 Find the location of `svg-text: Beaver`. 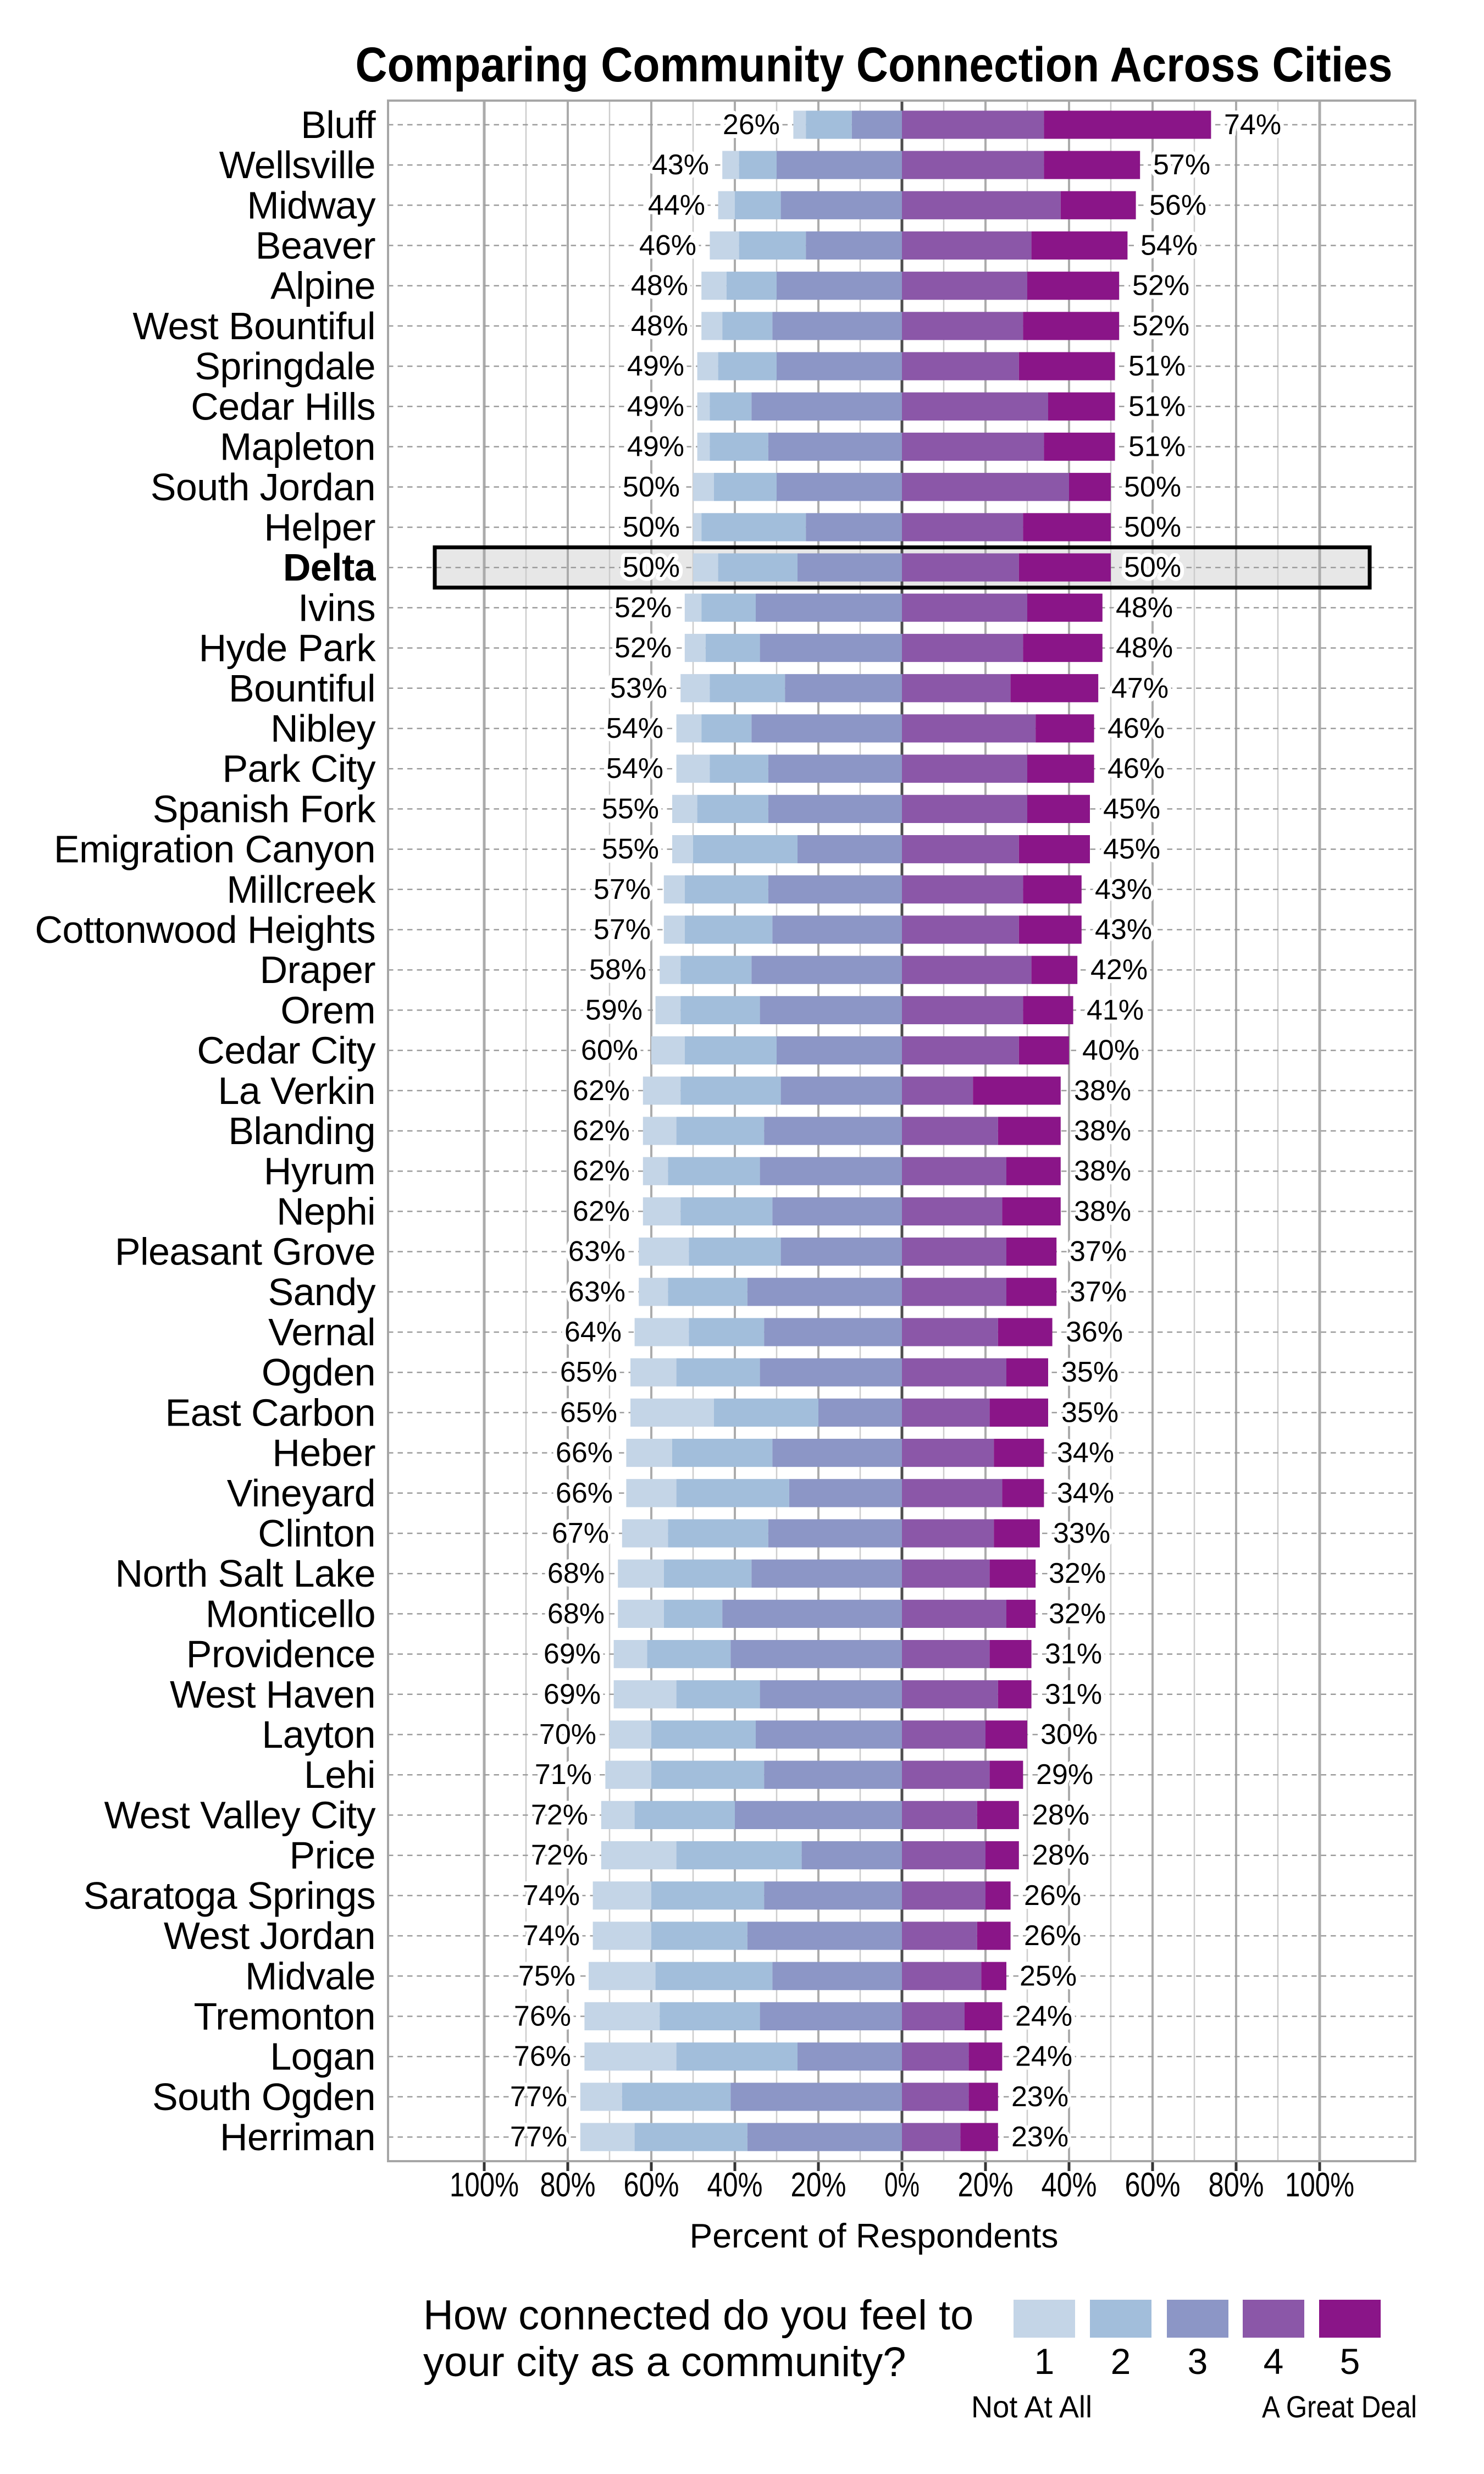

svg-text: Beaver is located at coordinates (315, 245).